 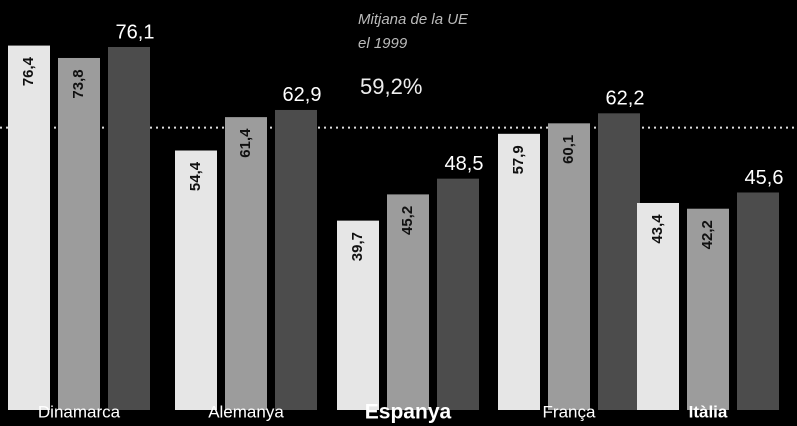 I want to click on value-label: 76,4, so click(x=28, y=71).